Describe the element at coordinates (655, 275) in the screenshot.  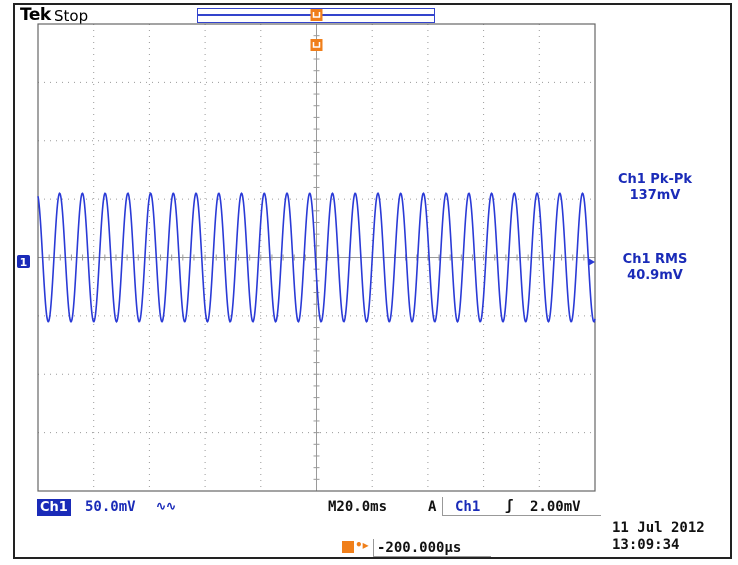
I see `measurement-value: 40.9mV` at that location.